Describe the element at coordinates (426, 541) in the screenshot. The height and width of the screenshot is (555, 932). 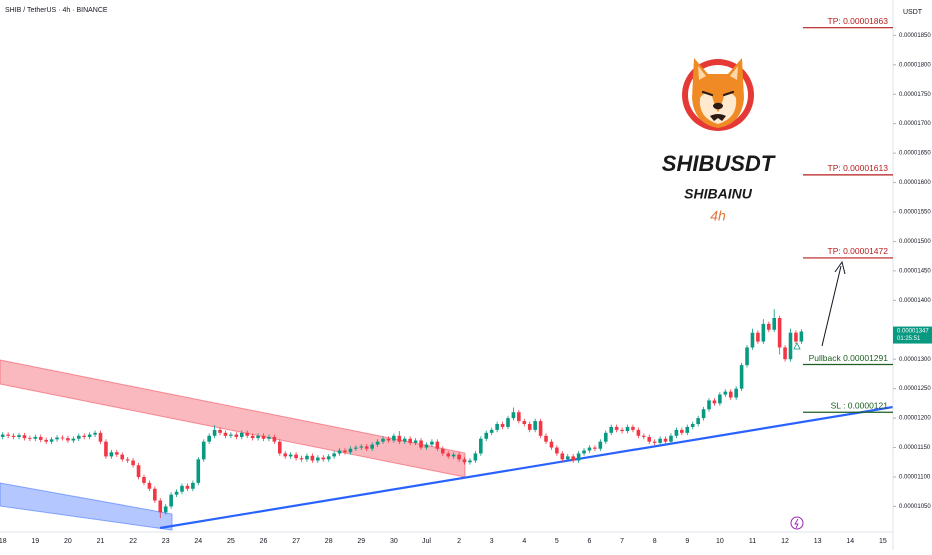
I see `x-tick-label: Jul` at that location.